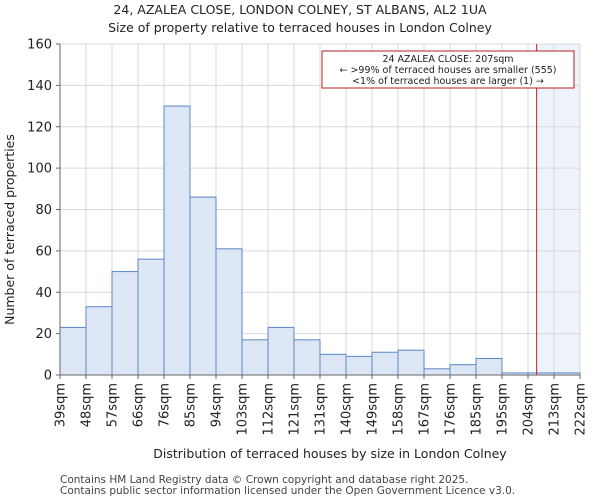  I want to click on x-tick-label: 176sqm, so click(451, 409).